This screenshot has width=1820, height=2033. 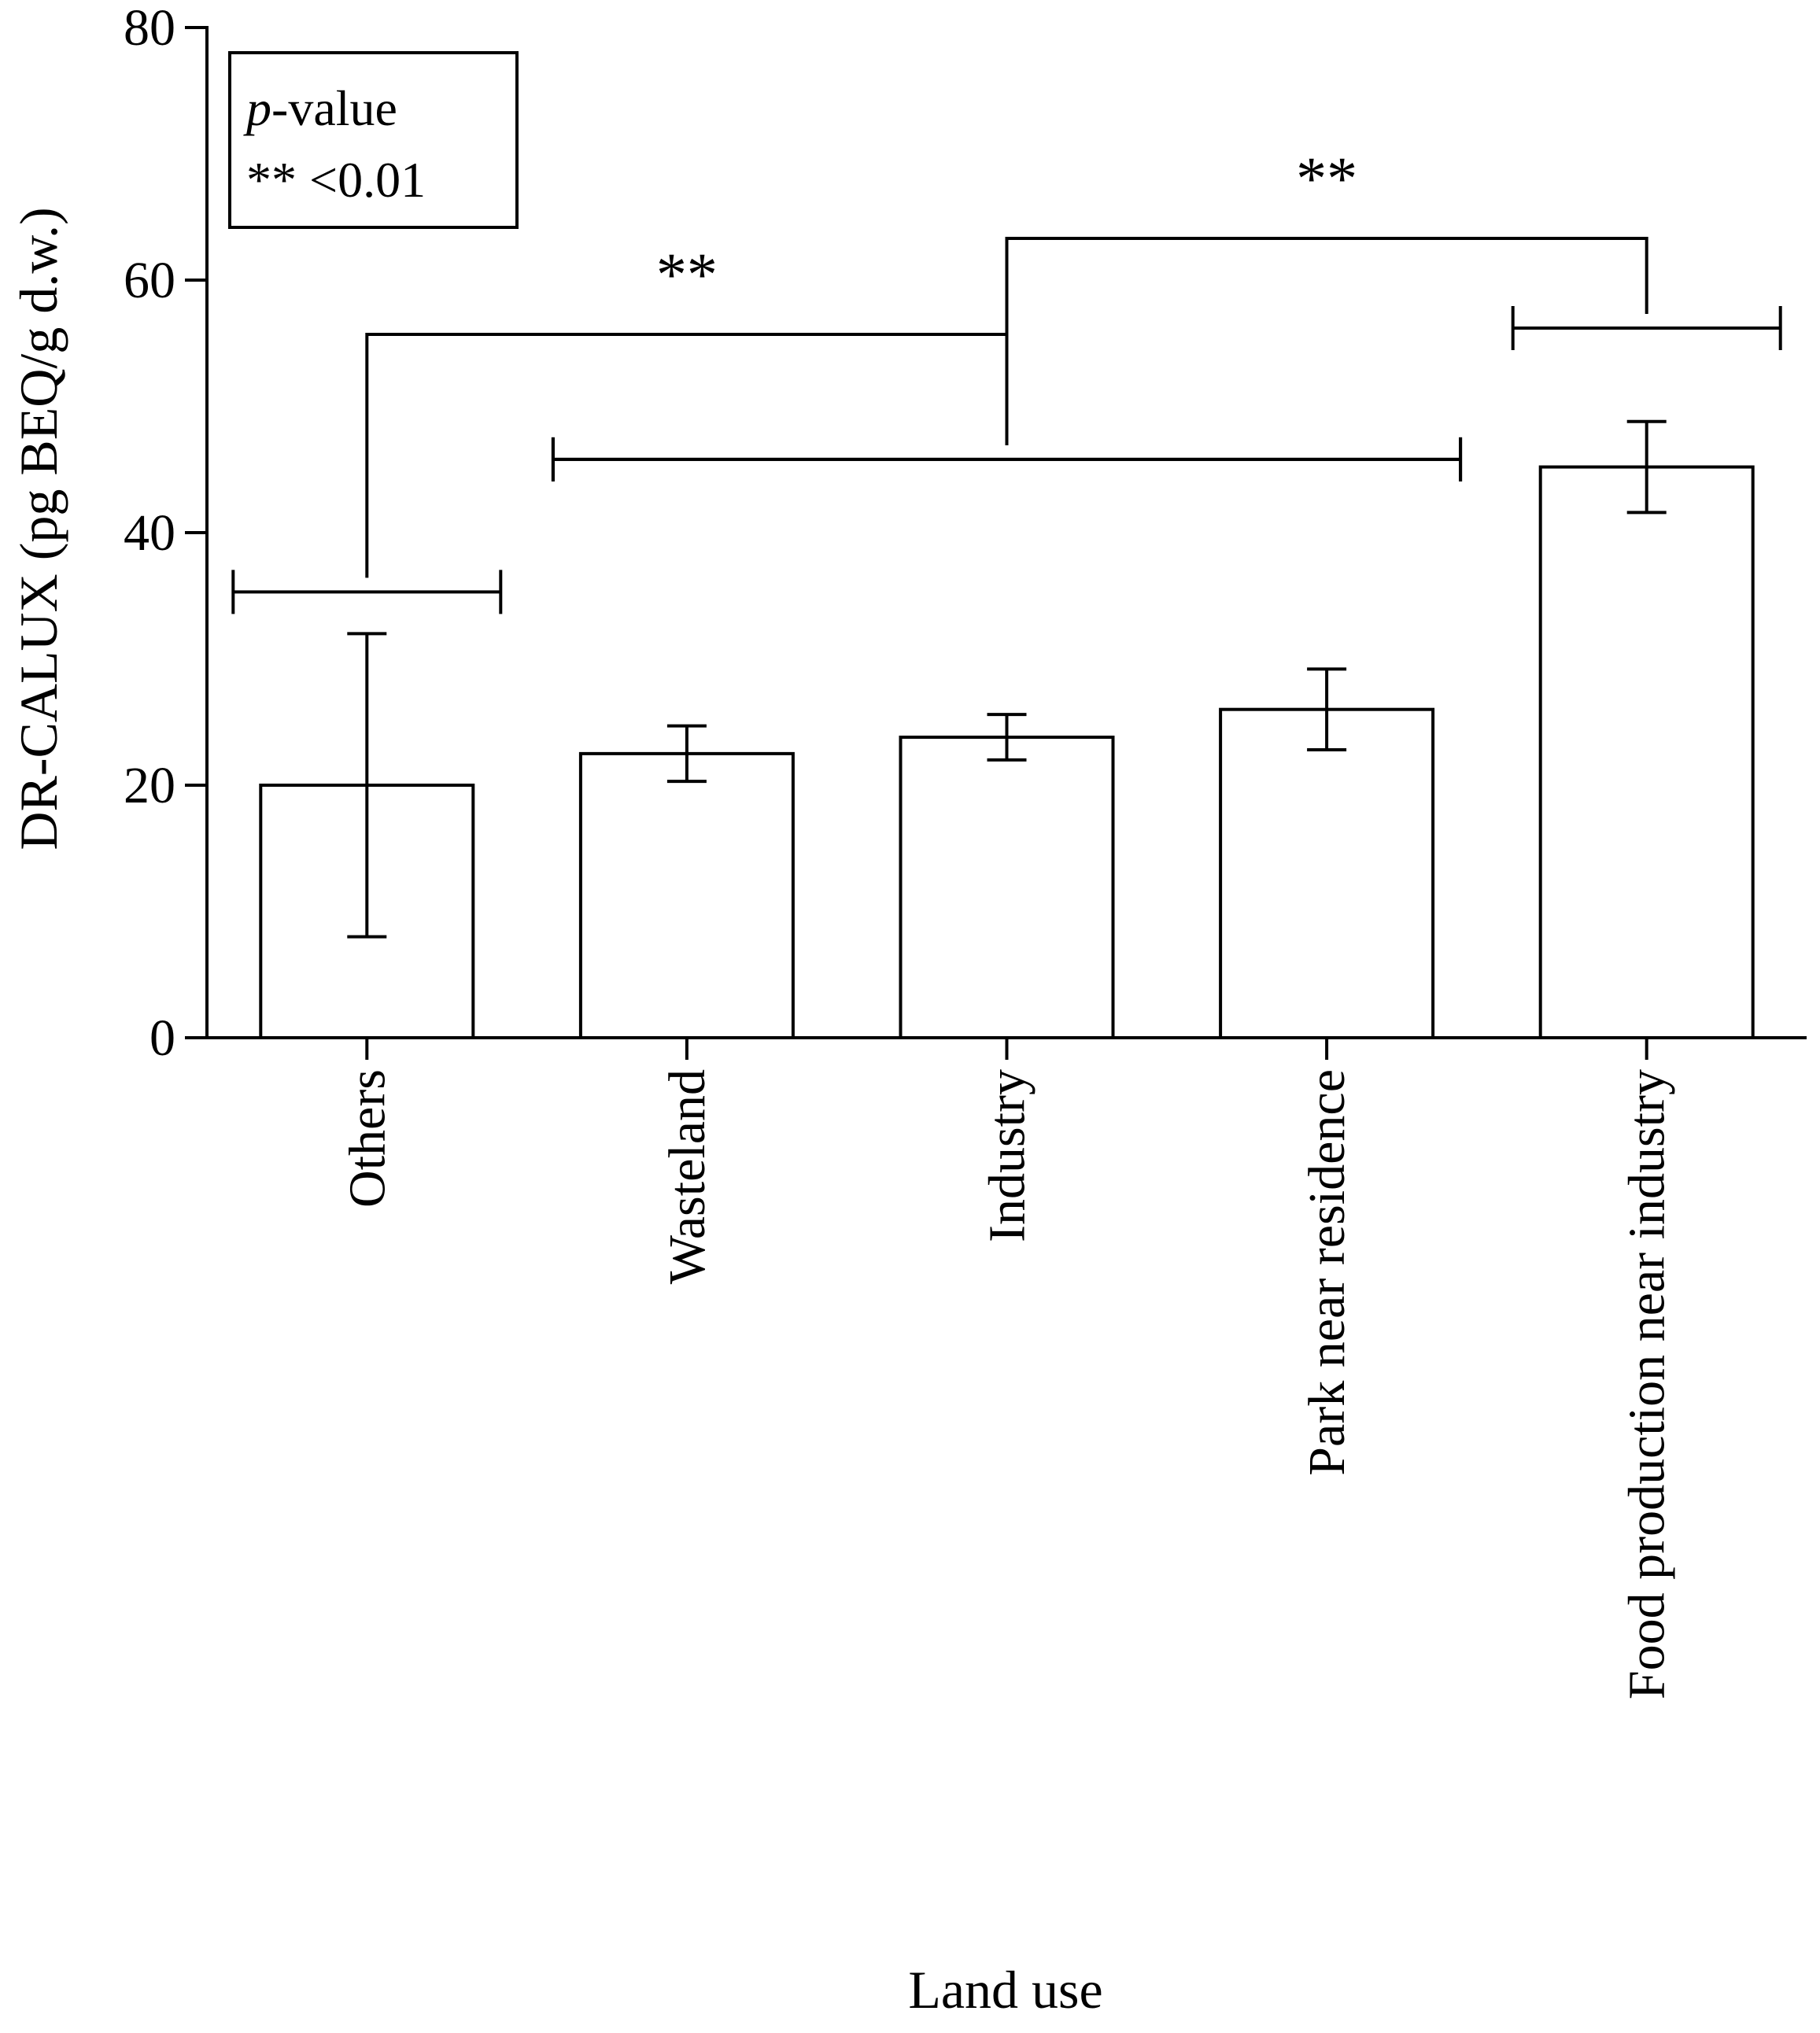 What do you see at coordinates (38, 528) in the screenshot?
I see `y-axis-label: DR-CALUX (pg BEQ/g d.w.)` at bounding box center [38, 528].